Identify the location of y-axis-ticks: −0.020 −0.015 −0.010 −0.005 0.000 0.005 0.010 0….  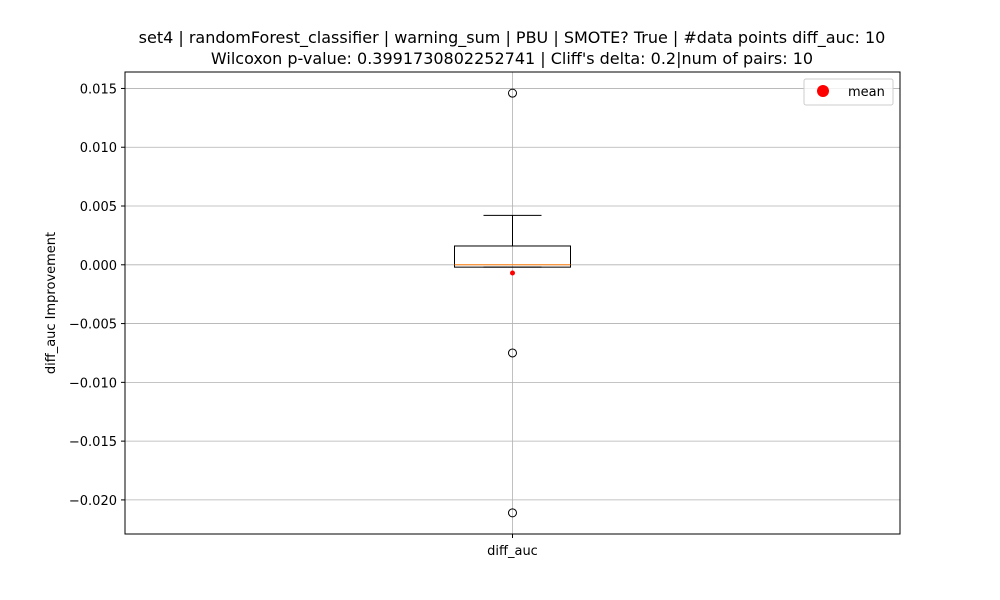
(97, 295).